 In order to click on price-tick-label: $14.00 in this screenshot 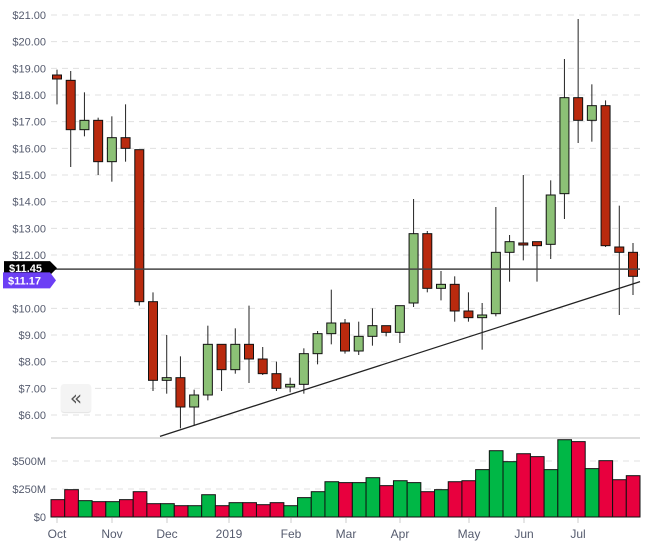, I will do `click(29, 203)`.